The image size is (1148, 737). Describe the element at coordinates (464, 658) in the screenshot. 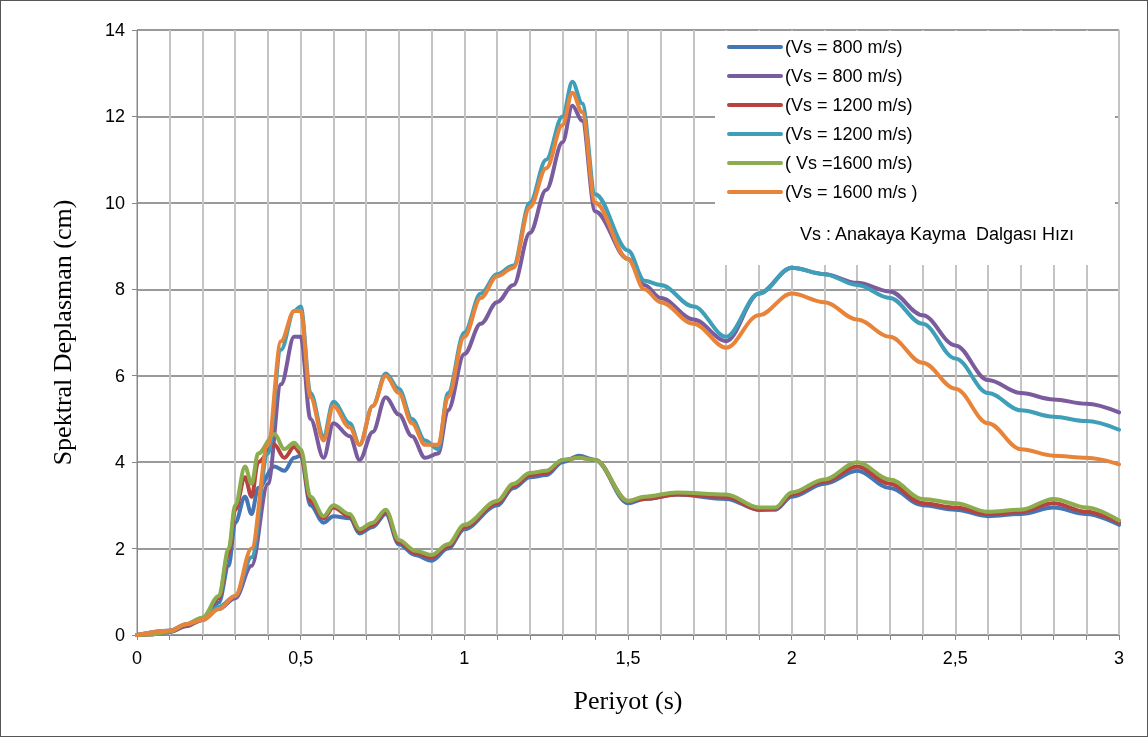

I see `x-tick-label: 1` at that location.